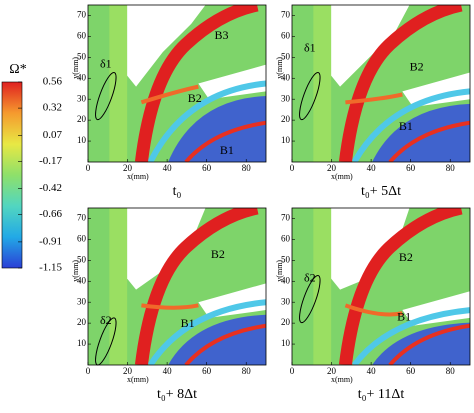 This screenshot has width=474, height=413. I want to click on panel-caption: t₀, so click(177, 191).